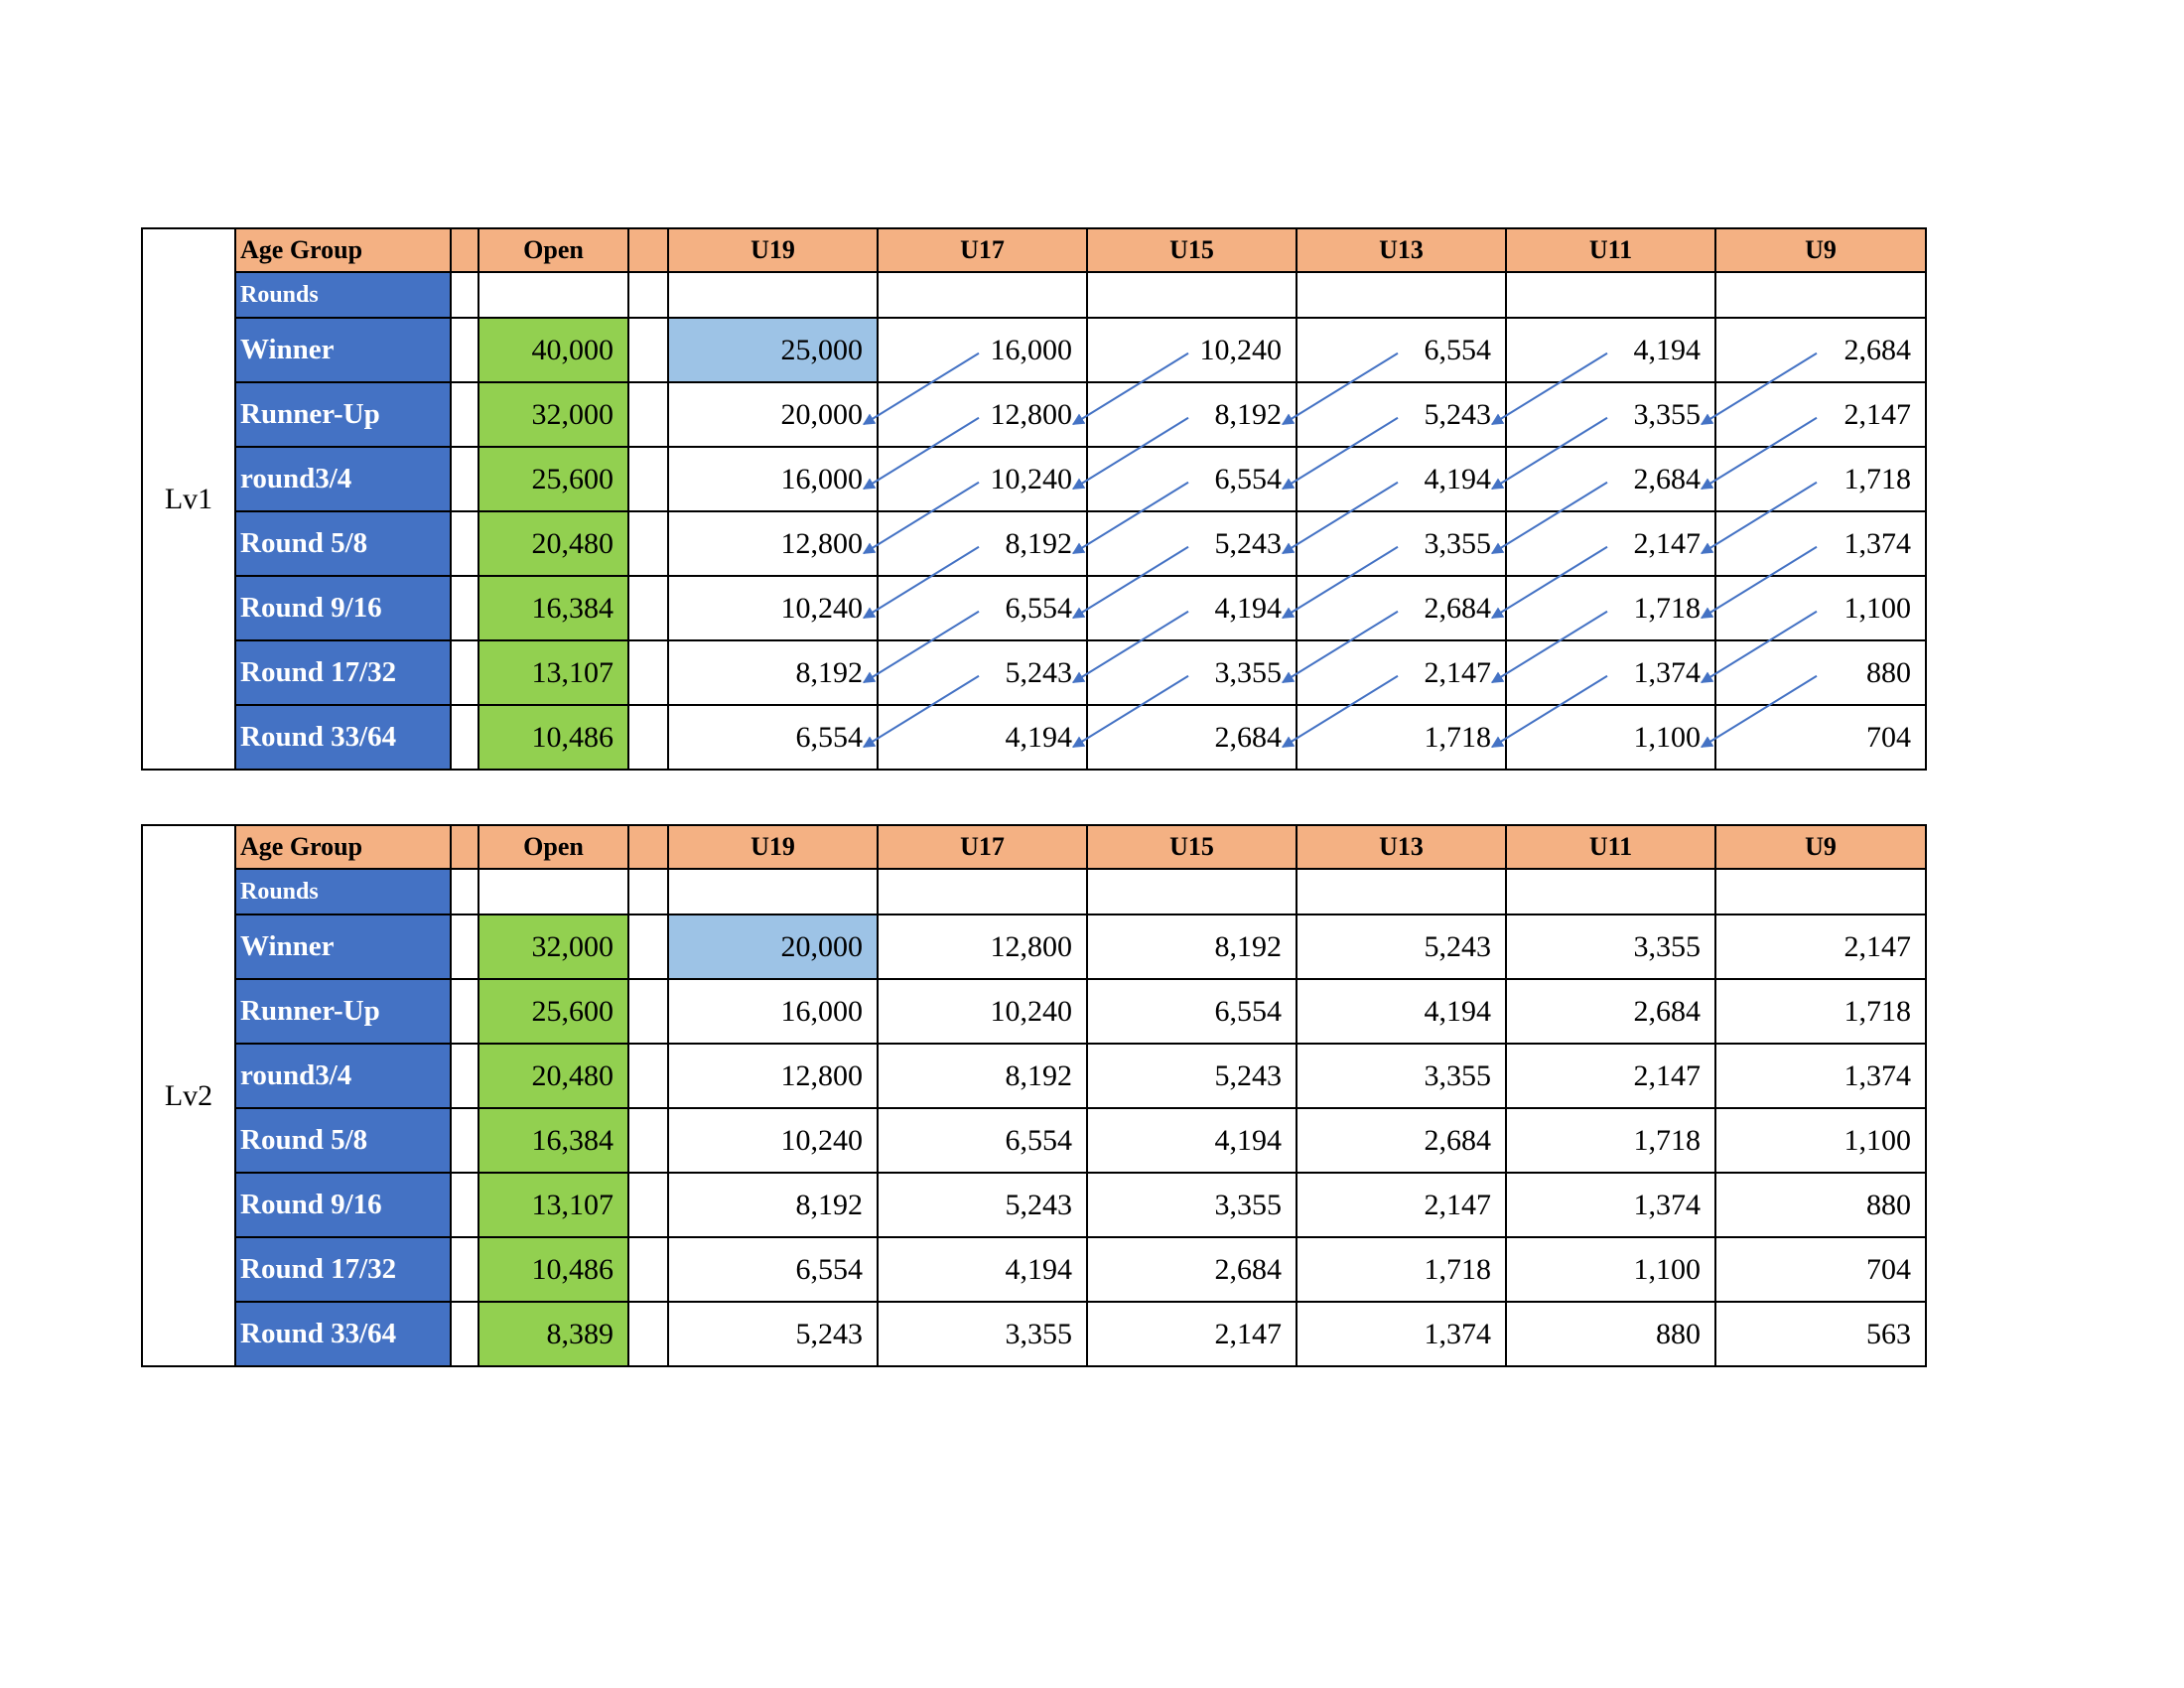 The image size is (2184, 1688). What do you see at coordinates (553, 543) in the screenshot?
I see `open-points-cell: 20,480` at bounding box center [553, 543].